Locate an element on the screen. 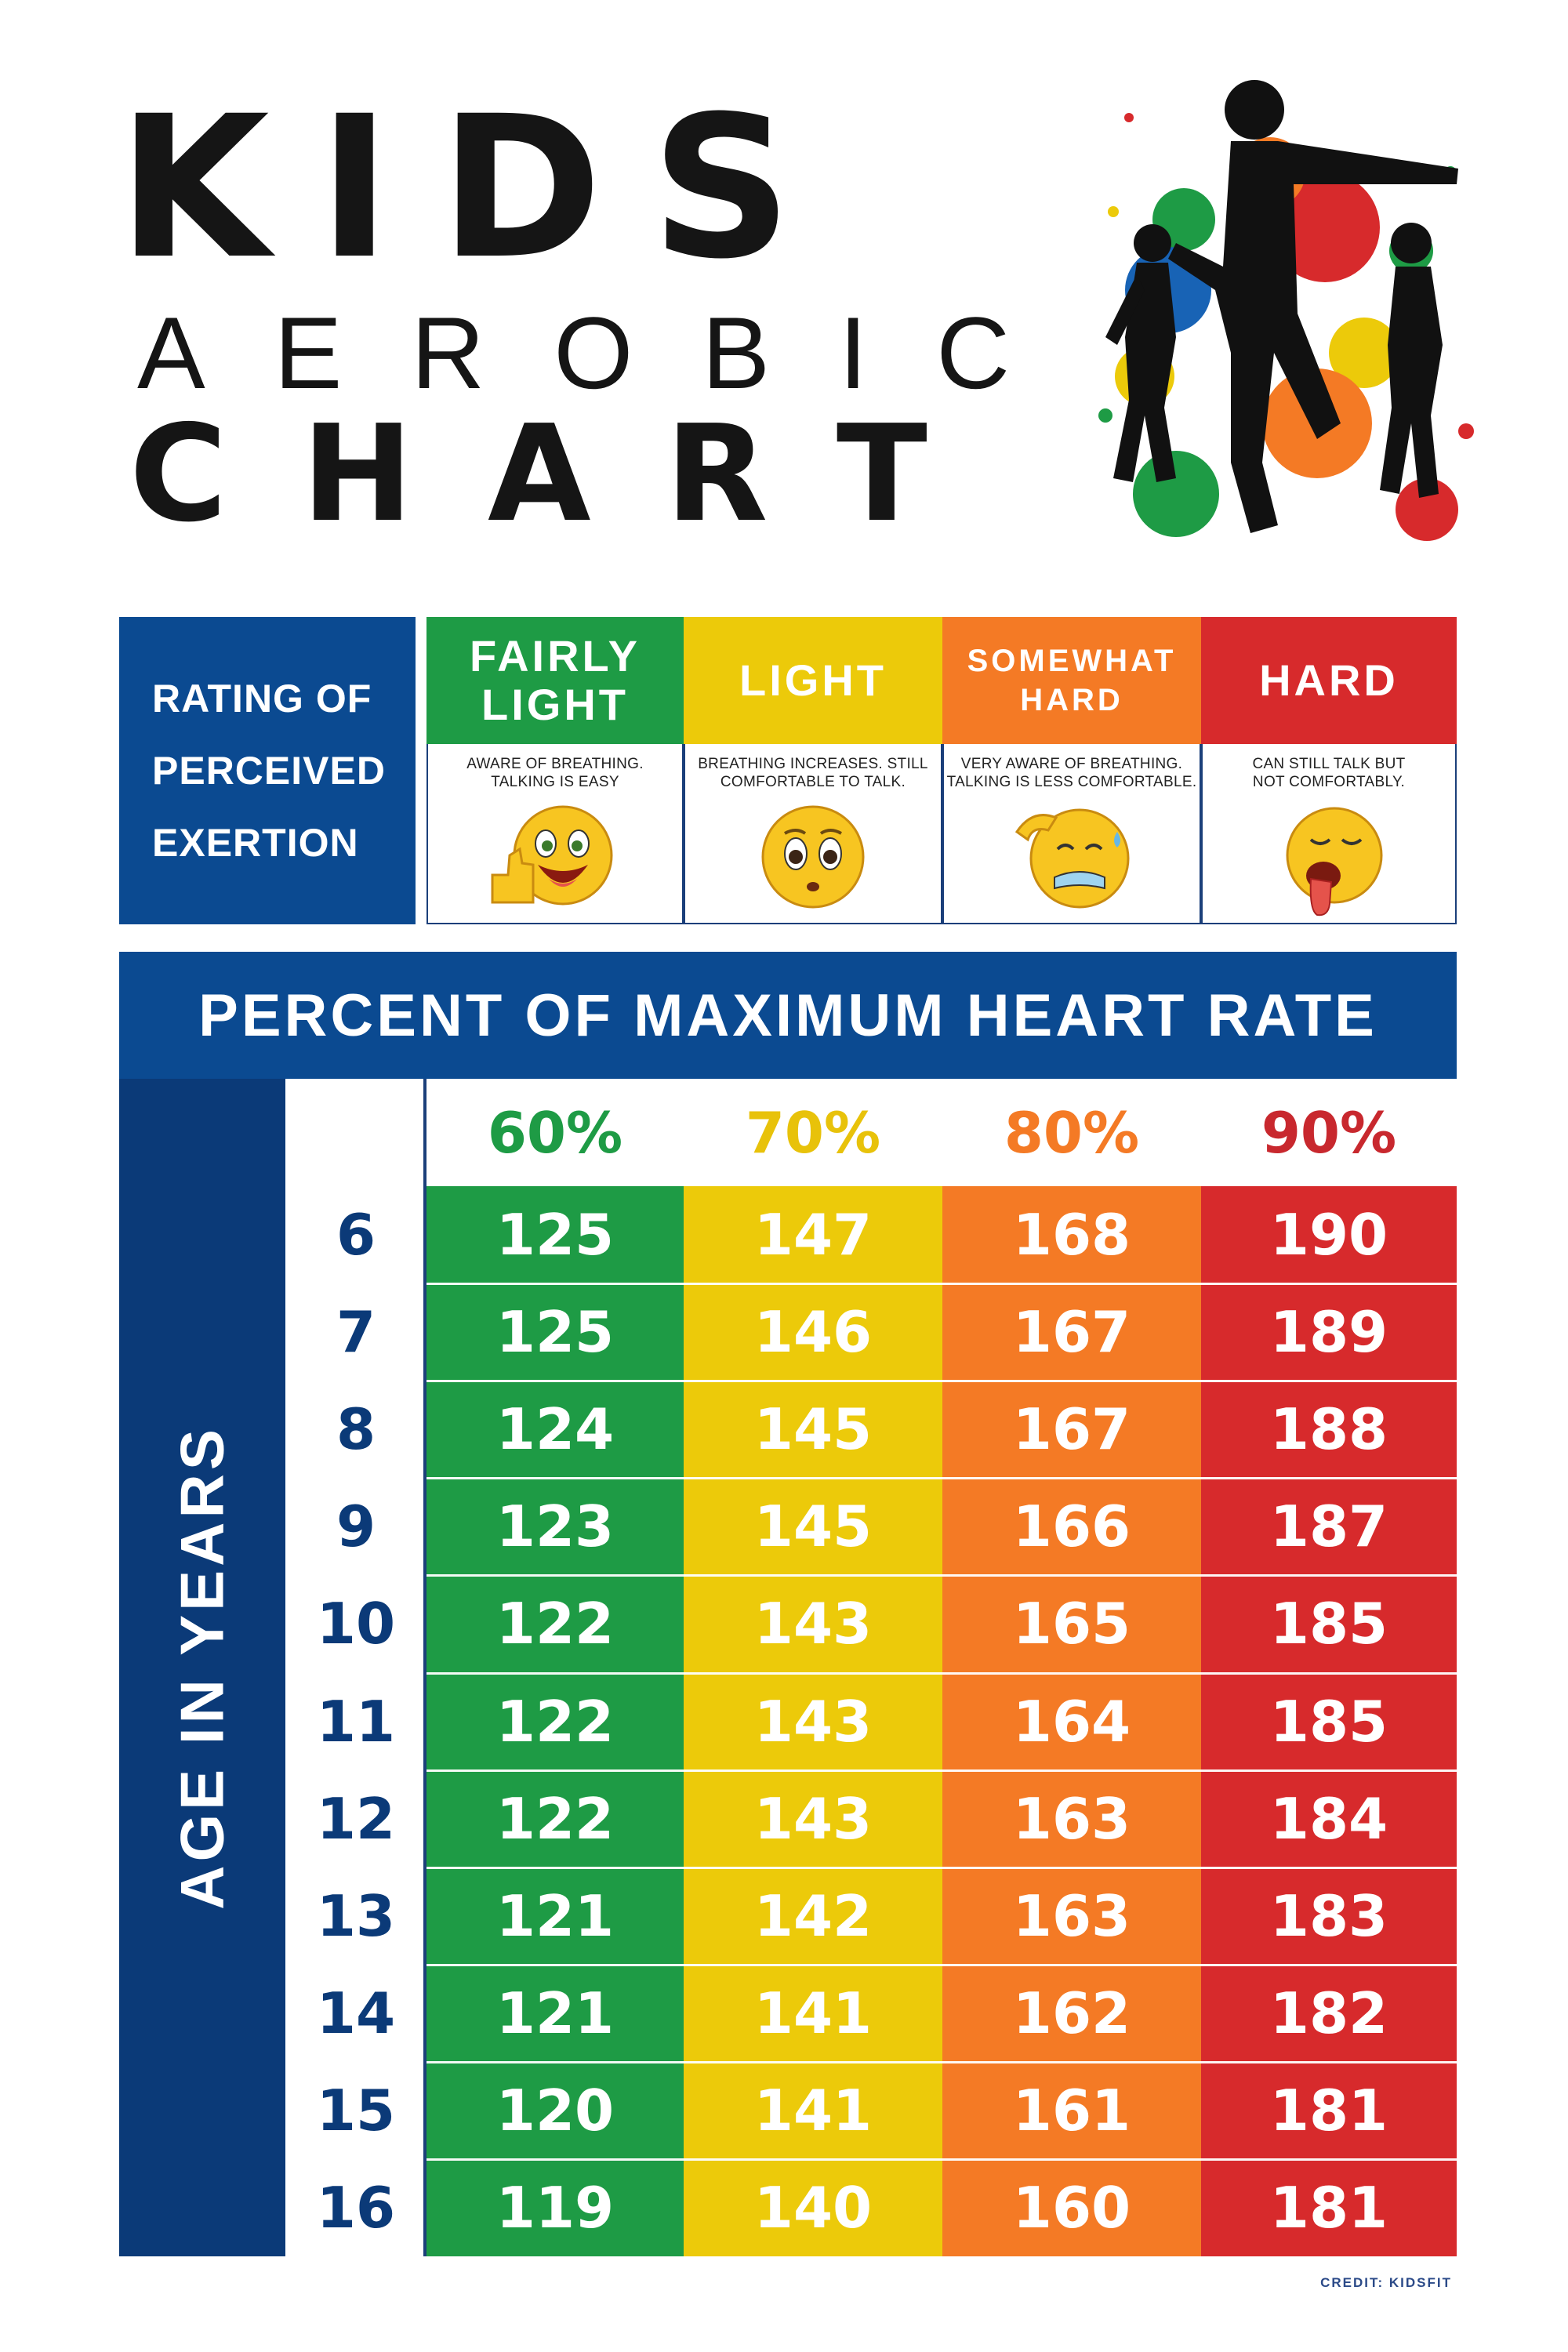  rpe-desc-line: NOT COMFORTABLY. is located at coordinates (1329, 782).